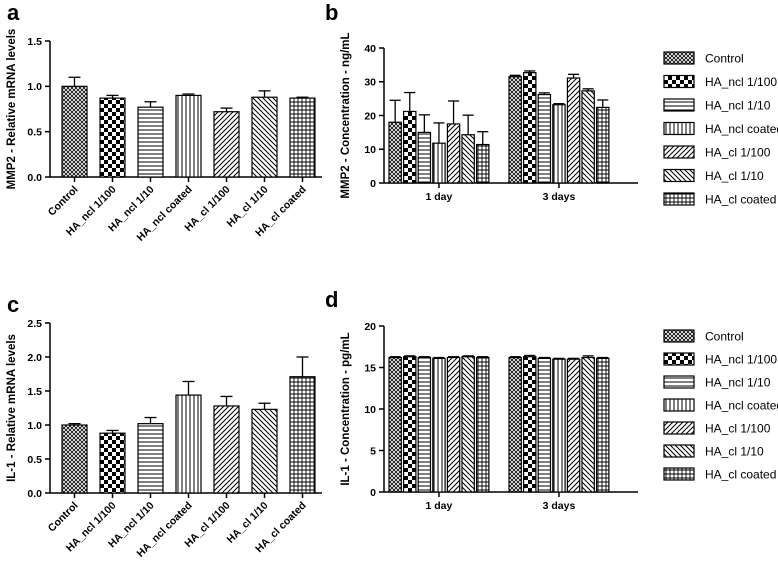 The image size is (778, 566). What do you see at coordinates (13, 12) in the screenshot?
I see `panel-letter-a: a` at bounding box center [13, 12].